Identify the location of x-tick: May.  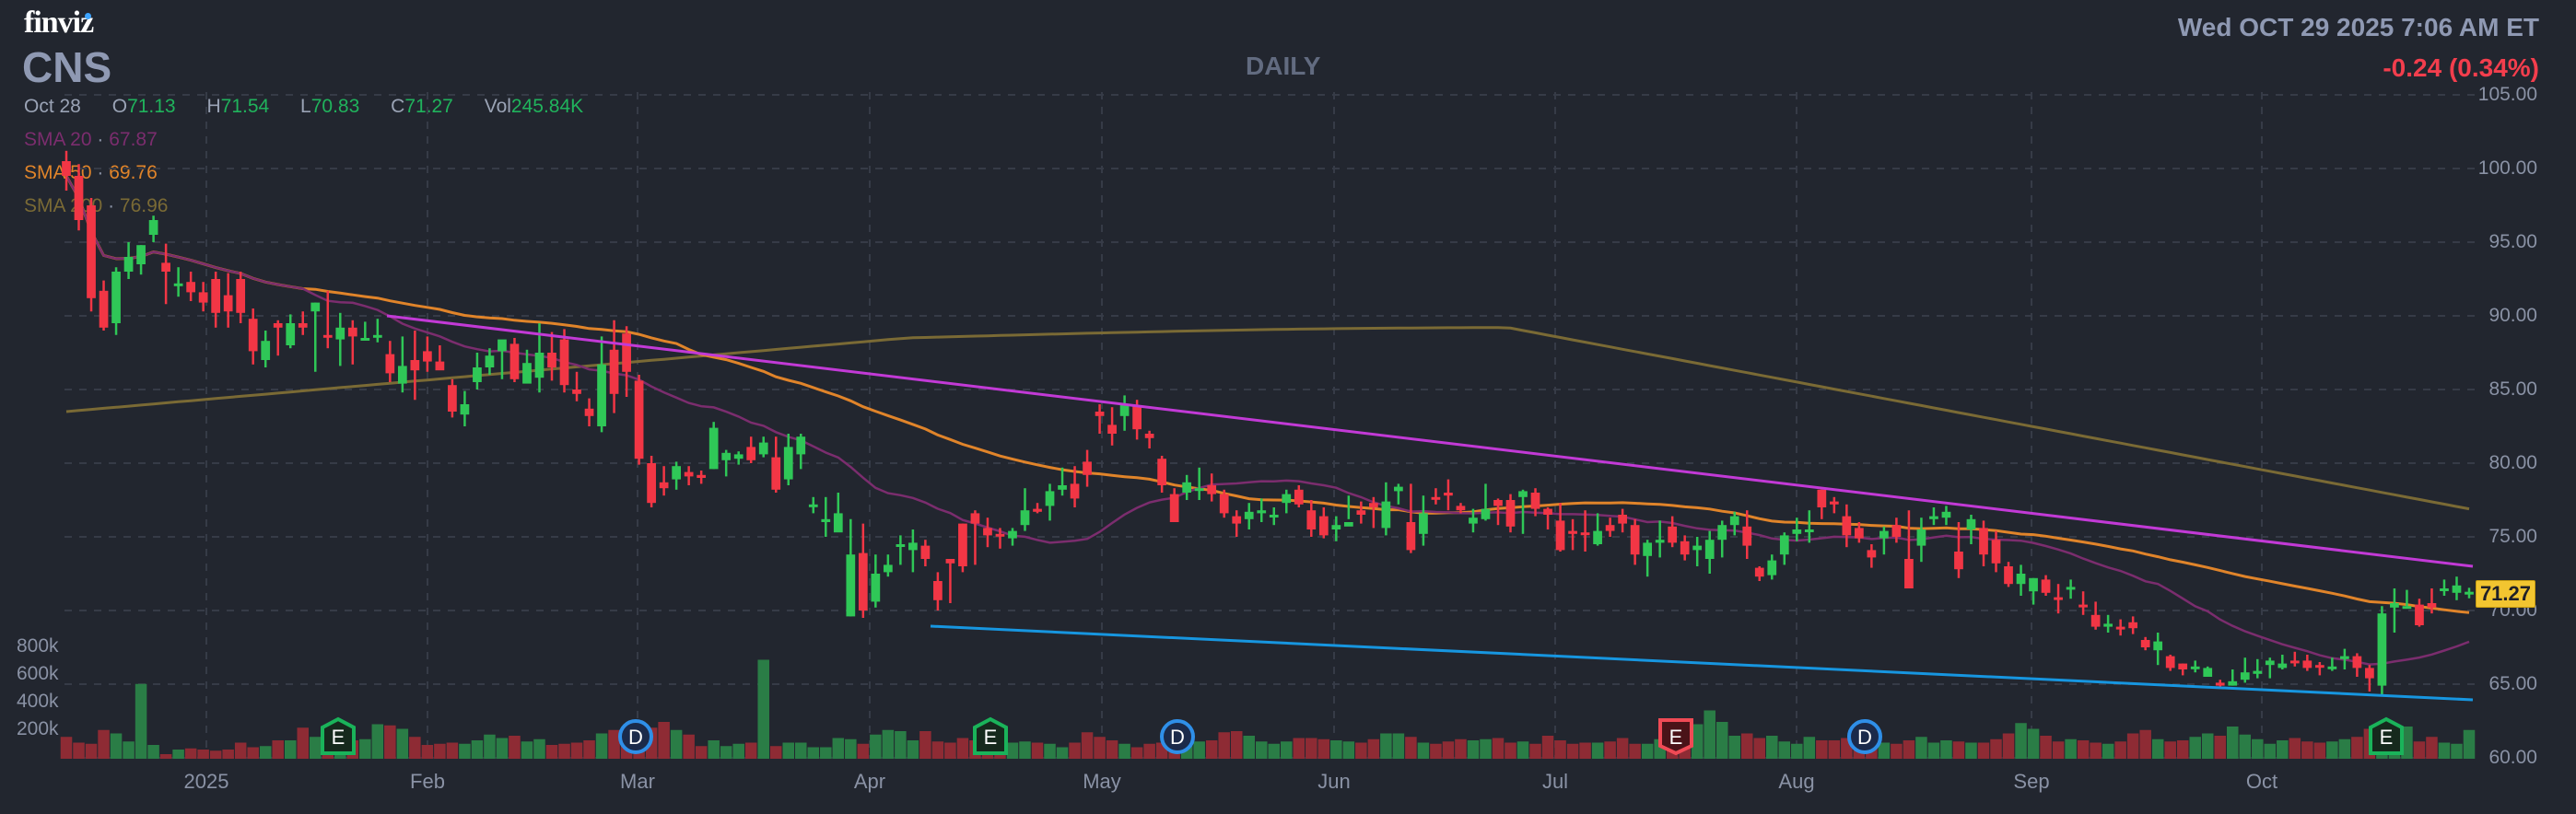
(1102, 781).